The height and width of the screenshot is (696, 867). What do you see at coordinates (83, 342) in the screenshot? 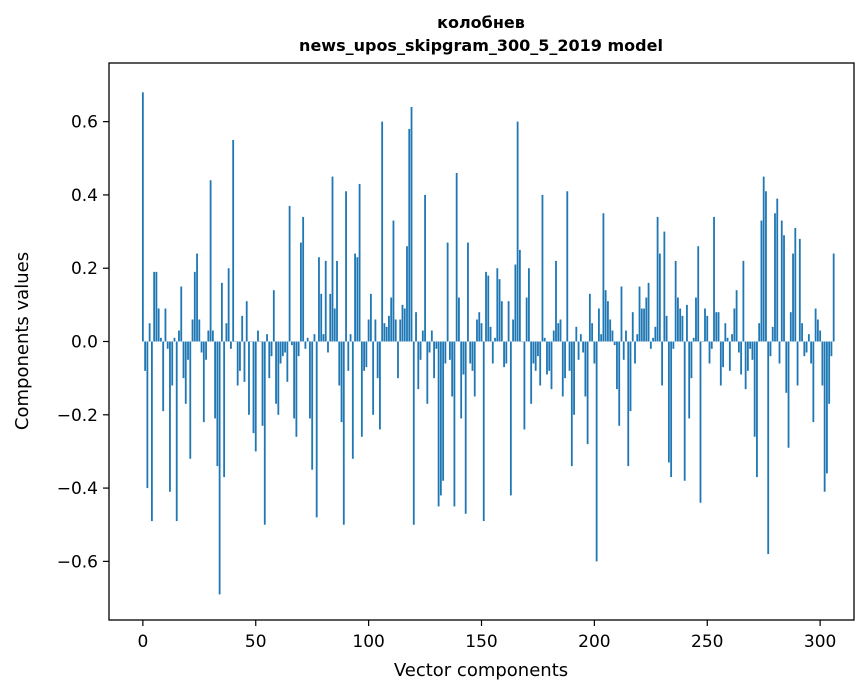
I see `y-axis-ticks: −0.6 −0.4 −0.2 0.0 0.2 0.4 0.6` at bounding box center [83, 342].